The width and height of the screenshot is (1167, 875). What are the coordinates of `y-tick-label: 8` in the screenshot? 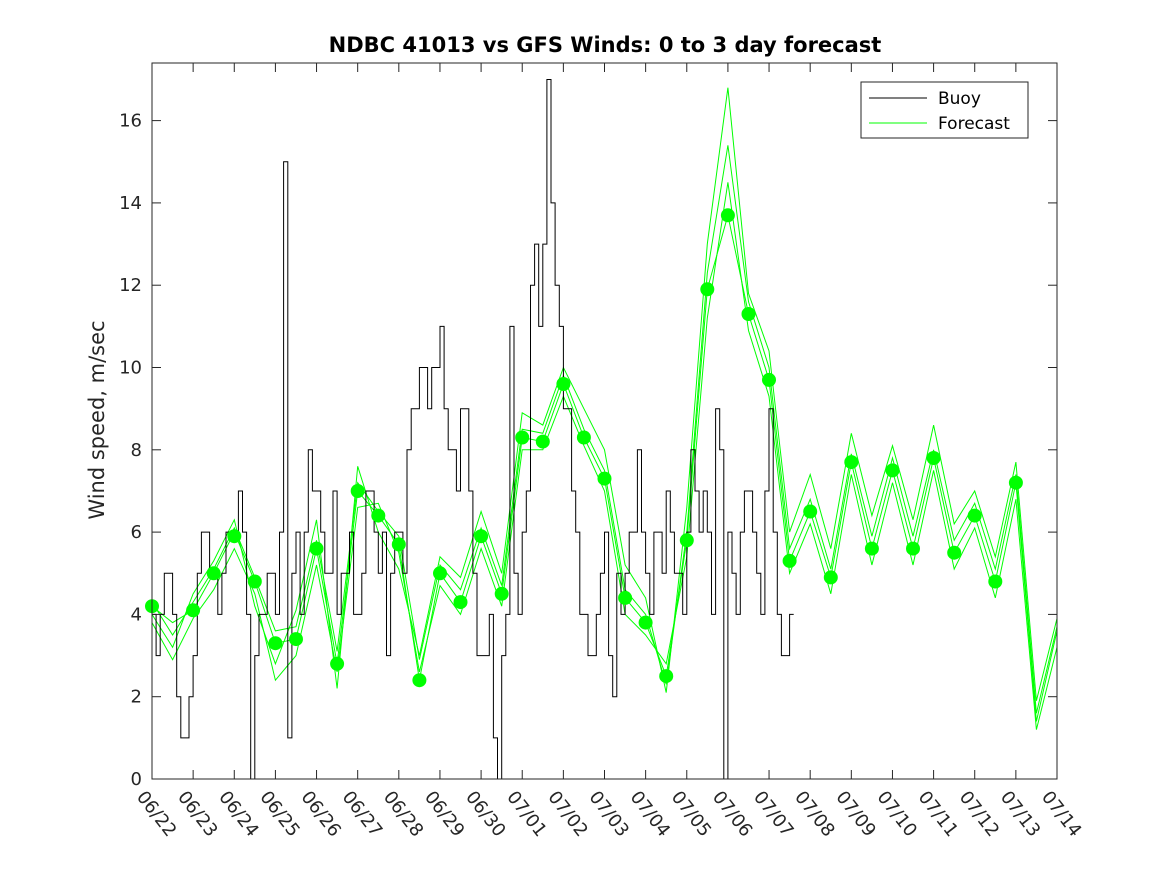 It's located at (136, 450).